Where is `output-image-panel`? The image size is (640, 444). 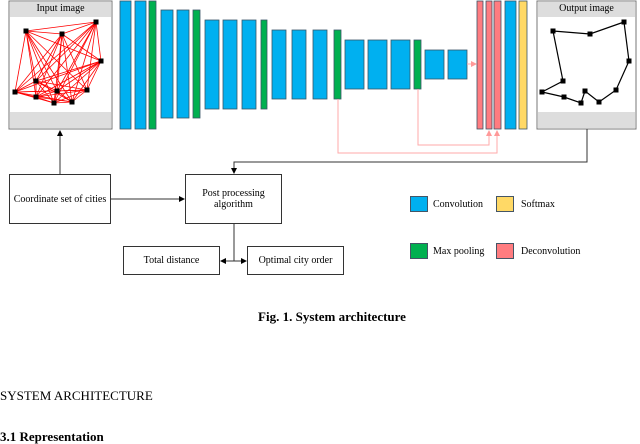 output-image-panel is located at coordinates (586, 65).